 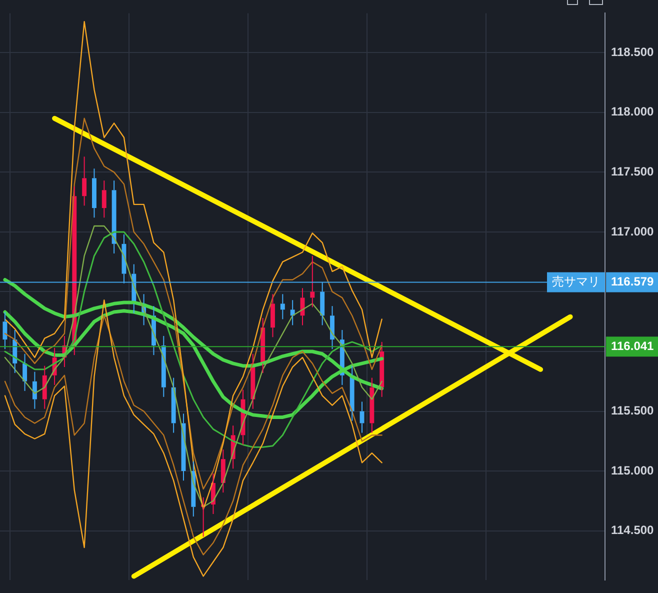 I want to click on text: 116.041, so click(x=632, y=345).